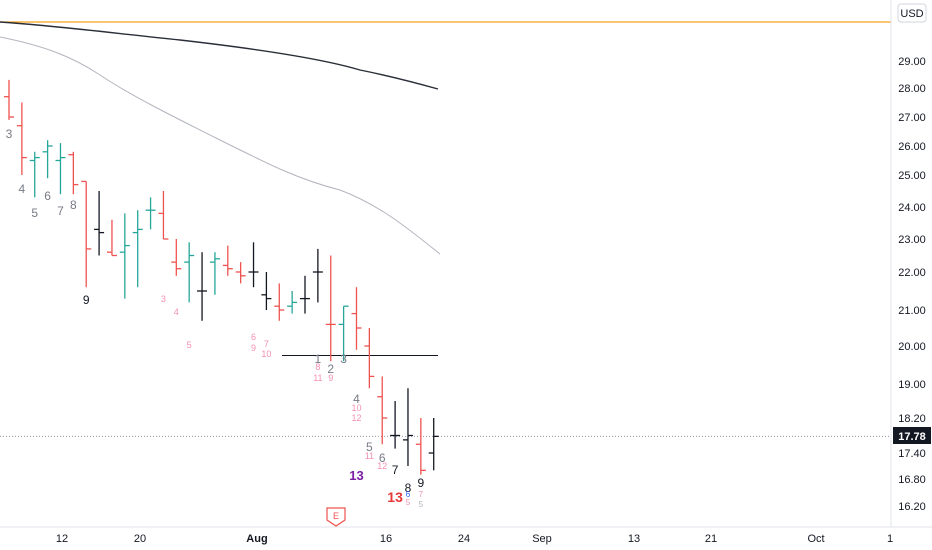  I want to click on price-tick-label: 16.80, so click(912, 480).